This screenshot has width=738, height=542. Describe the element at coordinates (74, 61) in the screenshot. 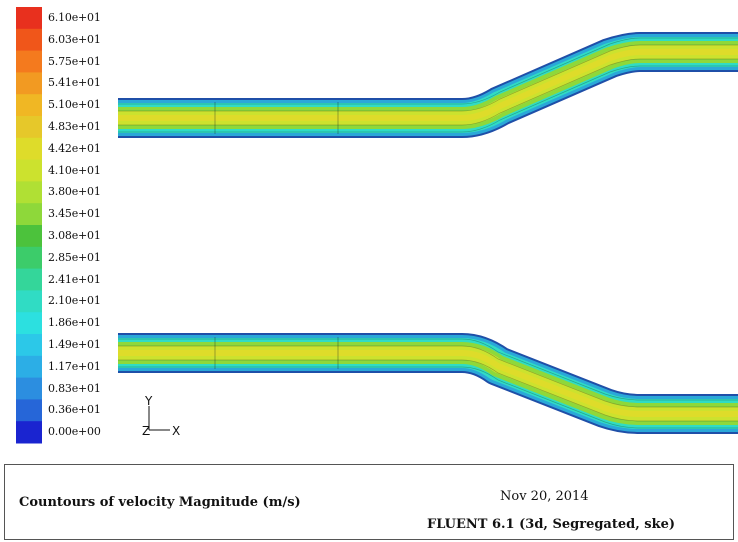

I see `color-scale-label: 5.75e+01` at that location.